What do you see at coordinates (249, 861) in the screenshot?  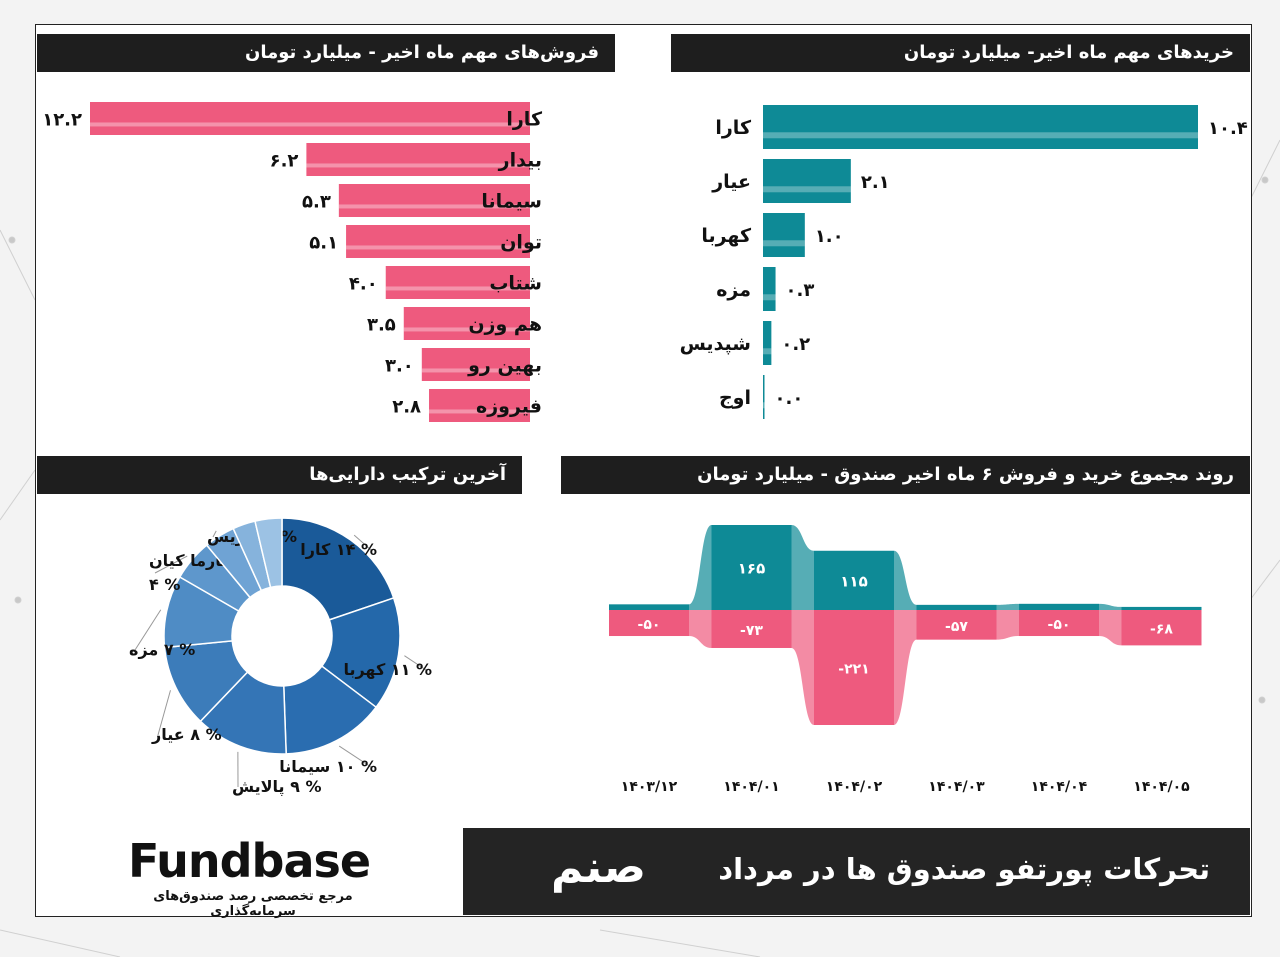 I see `logo-brand: Fundbase` at bounding box center [249, 861].